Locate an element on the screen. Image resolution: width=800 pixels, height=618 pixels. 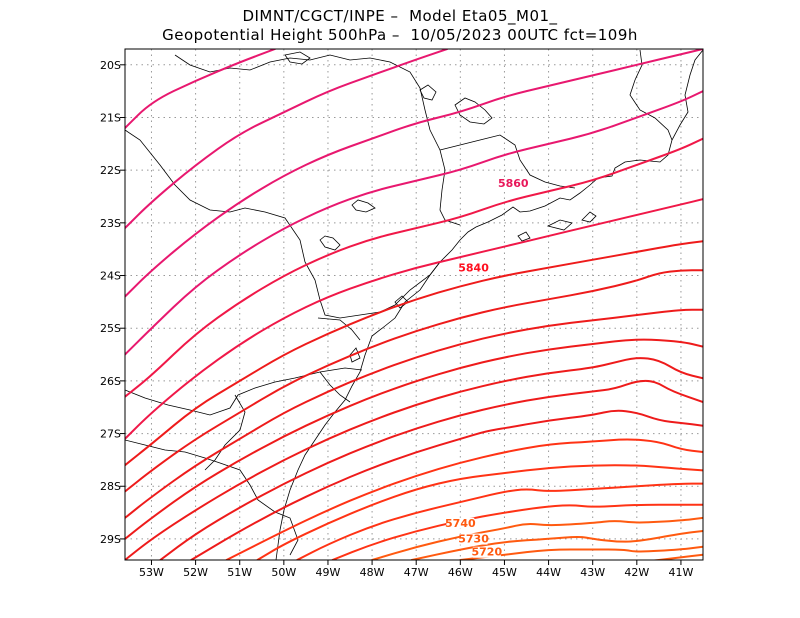
lon-tick-label: 53W is located at coordinates (151, 572).